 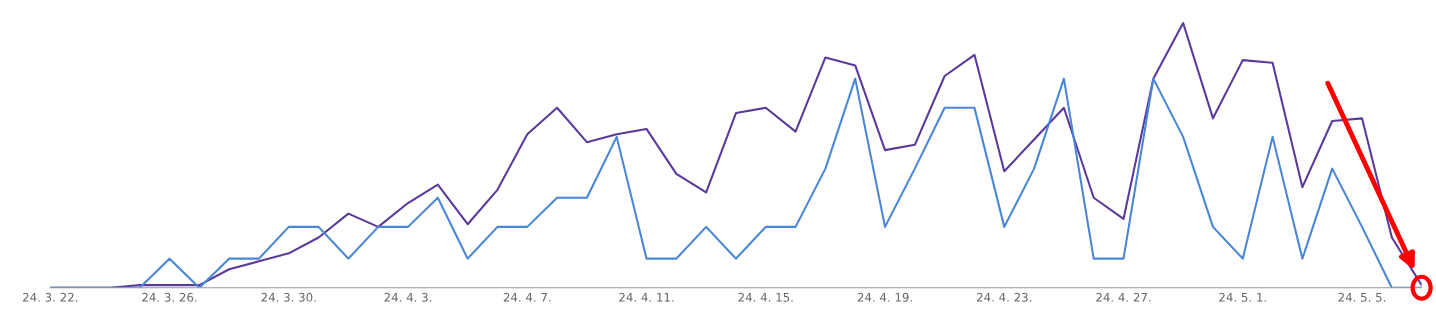 I want to click on x-tick-label: 24. 5. 5., so click(x=1362, y=297).